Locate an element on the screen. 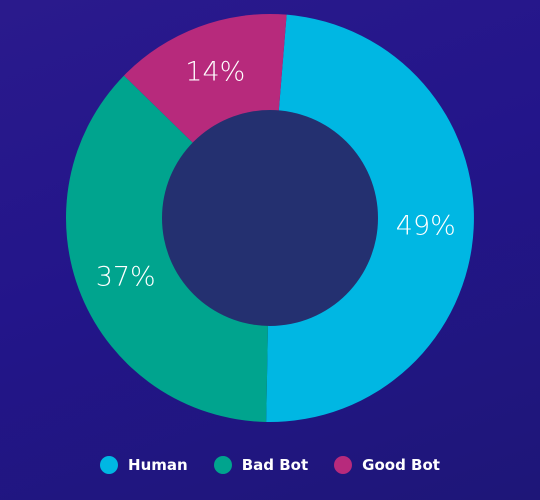 Image resolution: width=540 pixels, height=500 pixels. legend-swatch-bad-bot is located at coordinates (222, 465).